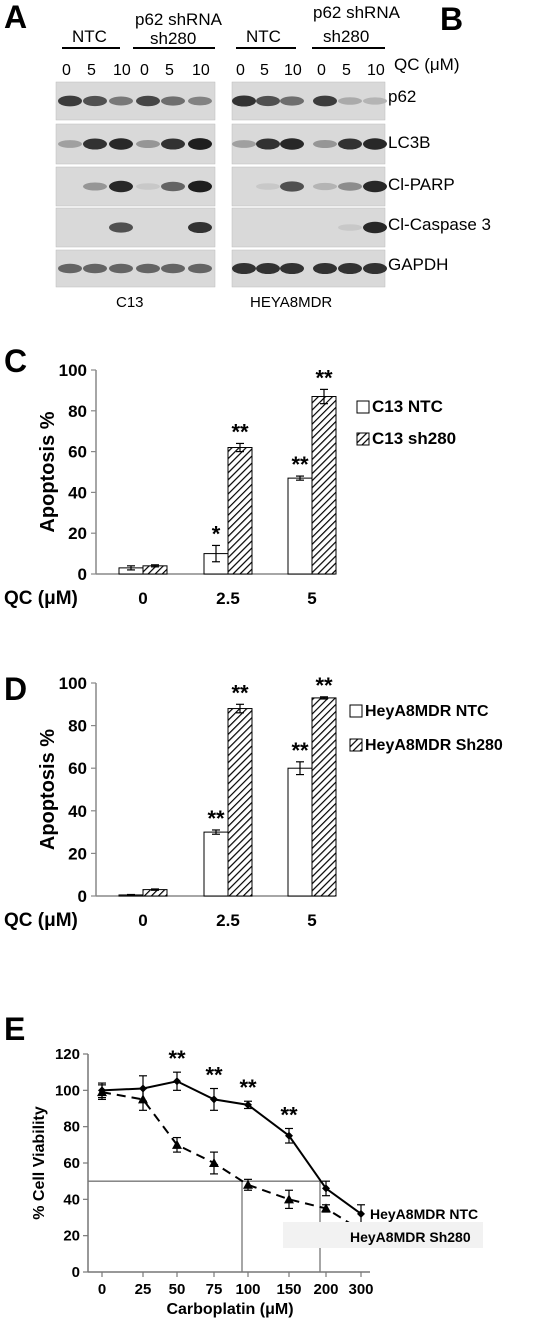 The image size is (540, 1324). What do you see at coordinates (173, 38) in the screenshot?
I see `sh280-label-left: sh280` at bounding box center [173, 38].